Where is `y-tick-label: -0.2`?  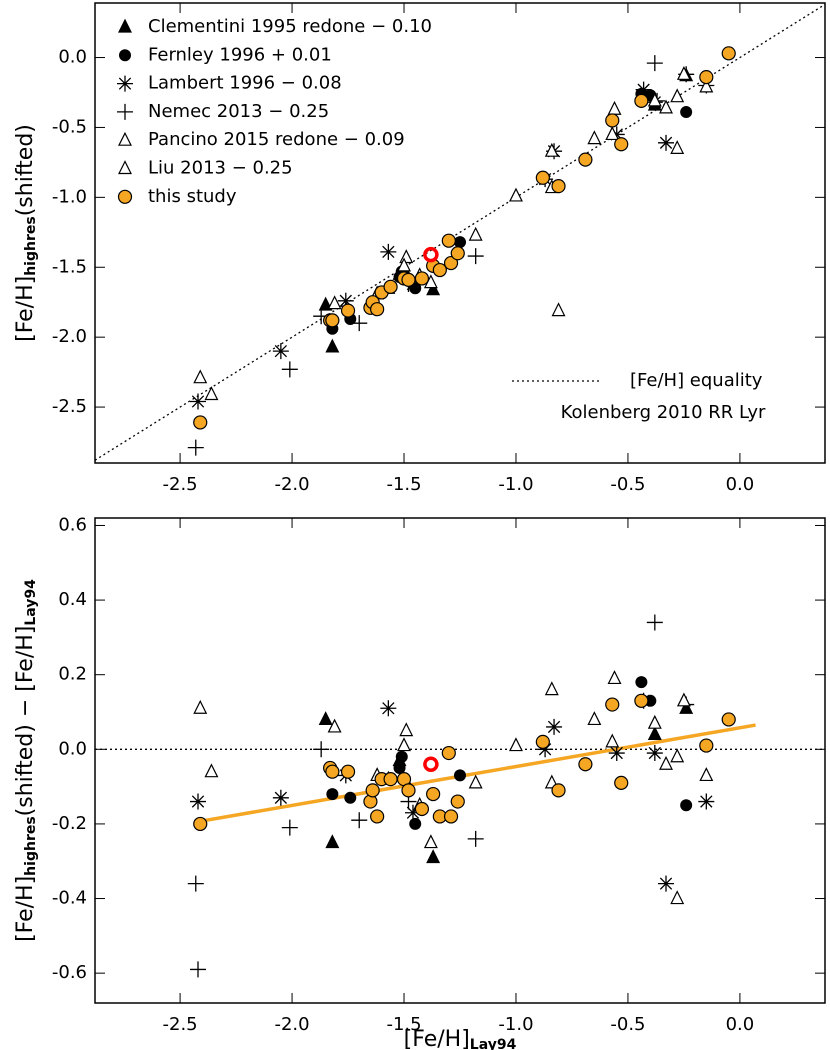 y-tick-label: -0.2 is located at coordinates (69, 823).